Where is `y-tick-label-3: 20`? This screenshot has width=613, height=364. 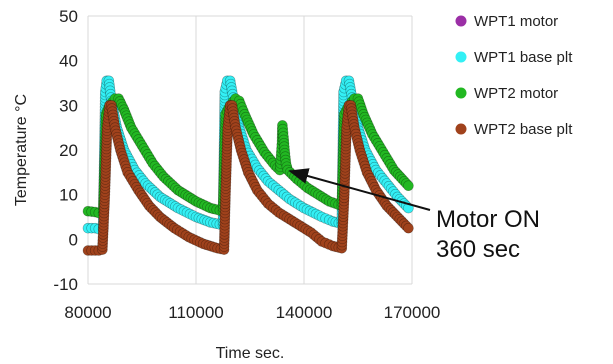
y-tick-label-3: 20 is located at coordinates (68, 150).